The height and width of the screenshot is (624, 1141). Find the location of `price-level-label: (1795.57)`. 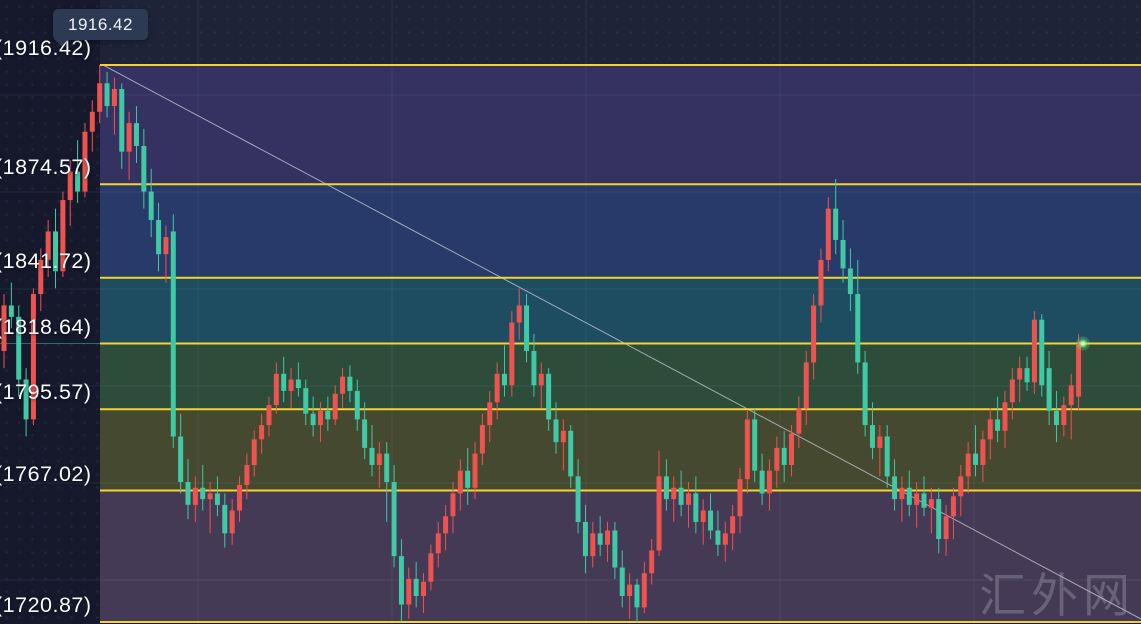

price-level-label: (1795.57) is located at coordinates (46, 392).